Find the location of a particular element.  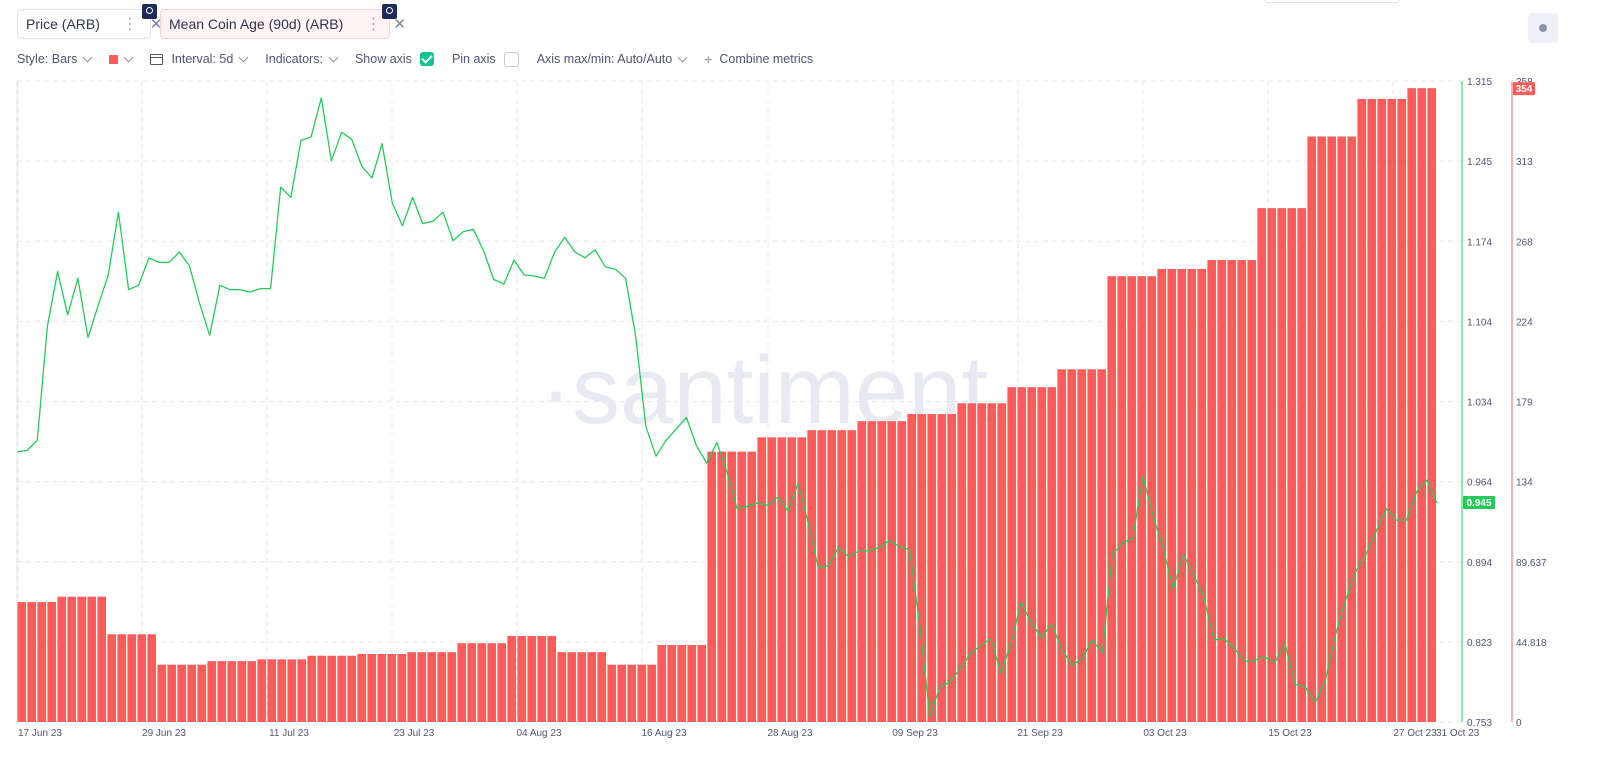

pin-axis-toggle: Pin axis is located at coordinates (485, 59).